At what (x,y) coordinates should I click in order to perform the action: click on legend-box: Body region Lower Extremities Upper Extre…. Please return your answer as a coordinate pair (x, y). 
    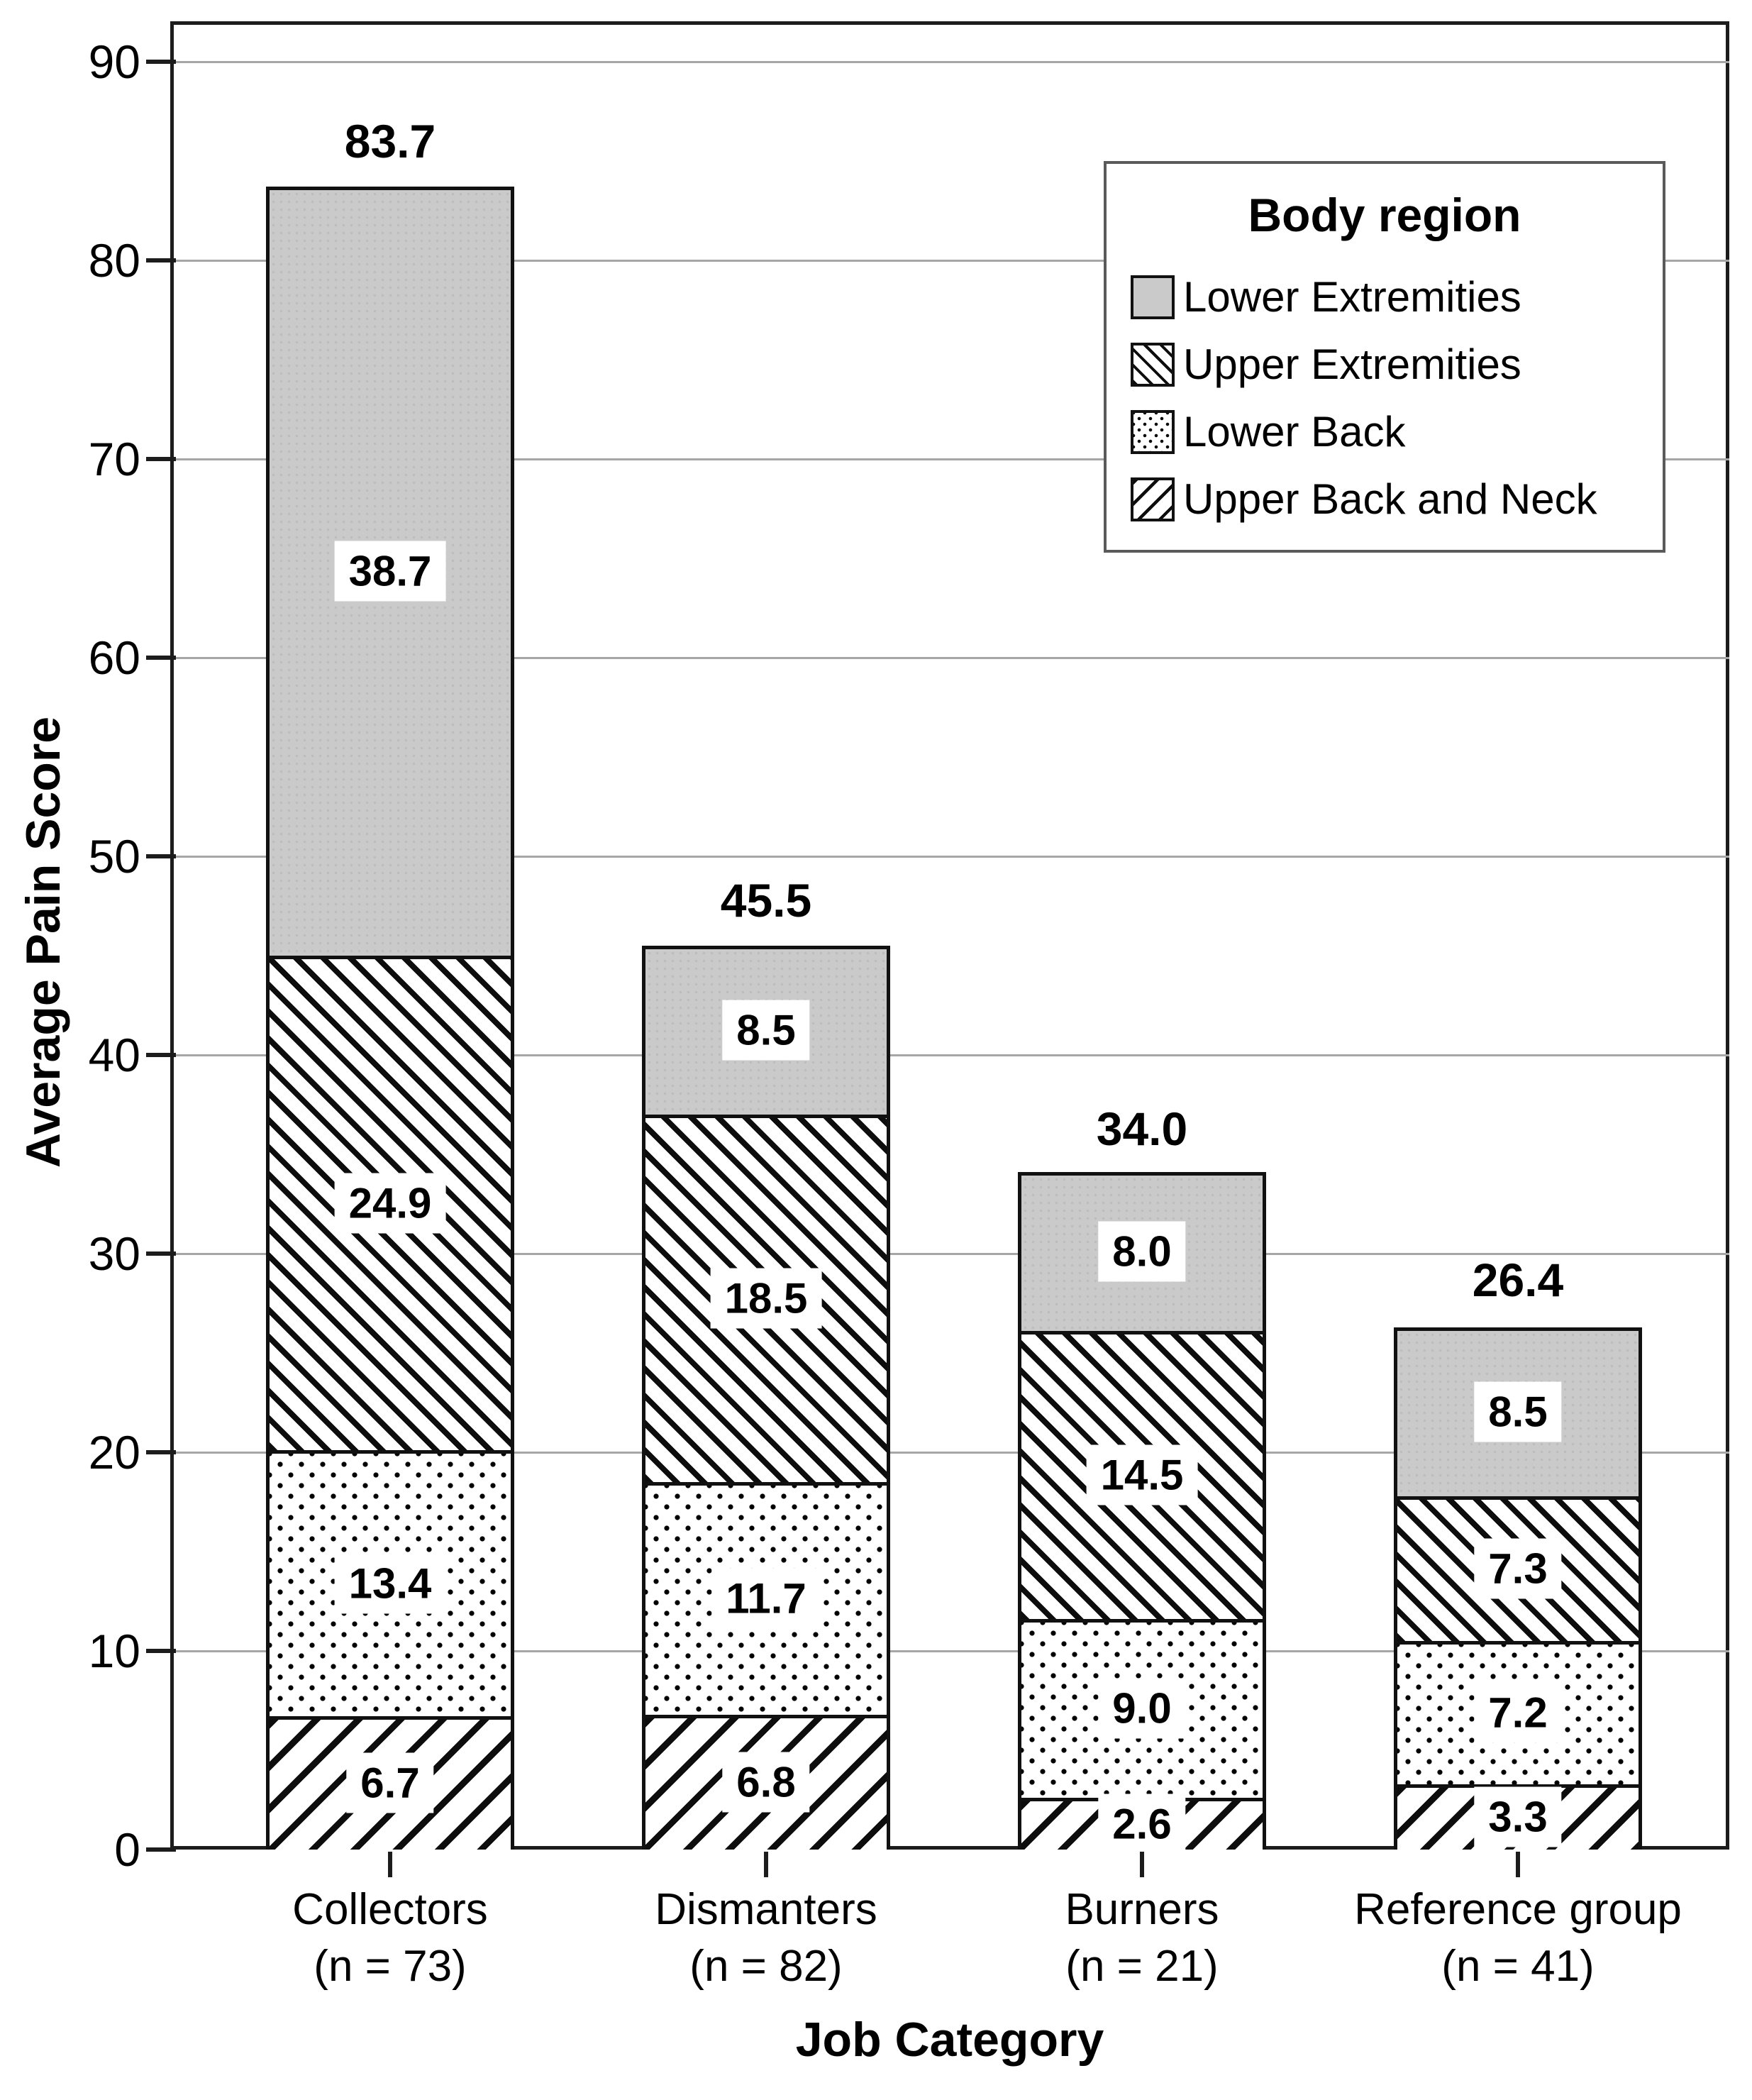
    Looking at the image, I should click on (1384, 357).